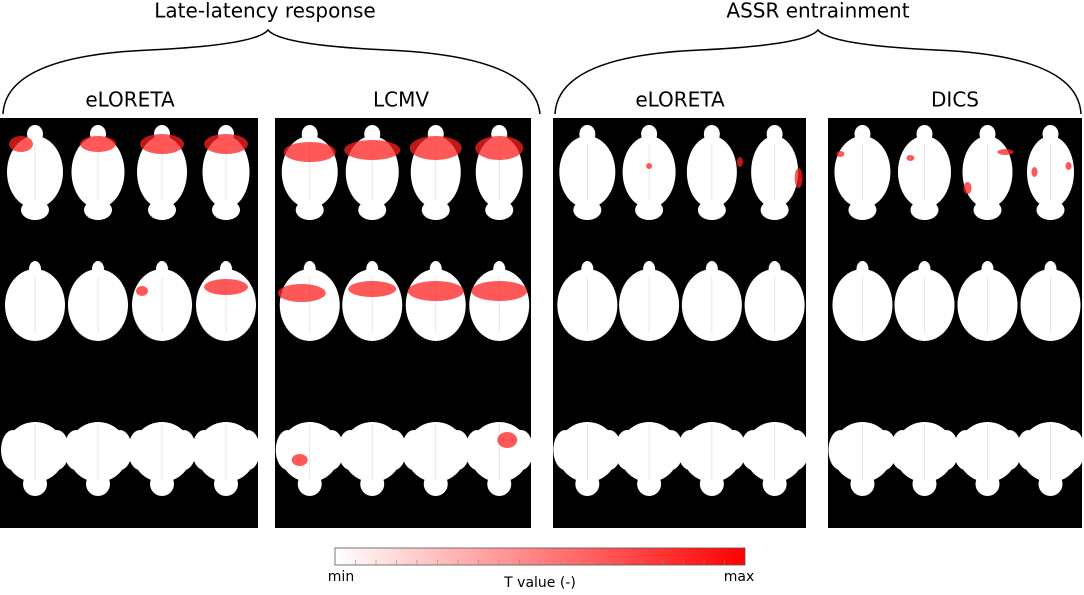  Describe the element at coordinates (401, 100) in the screenshot. I see `panel-title: LCMV` at that location.